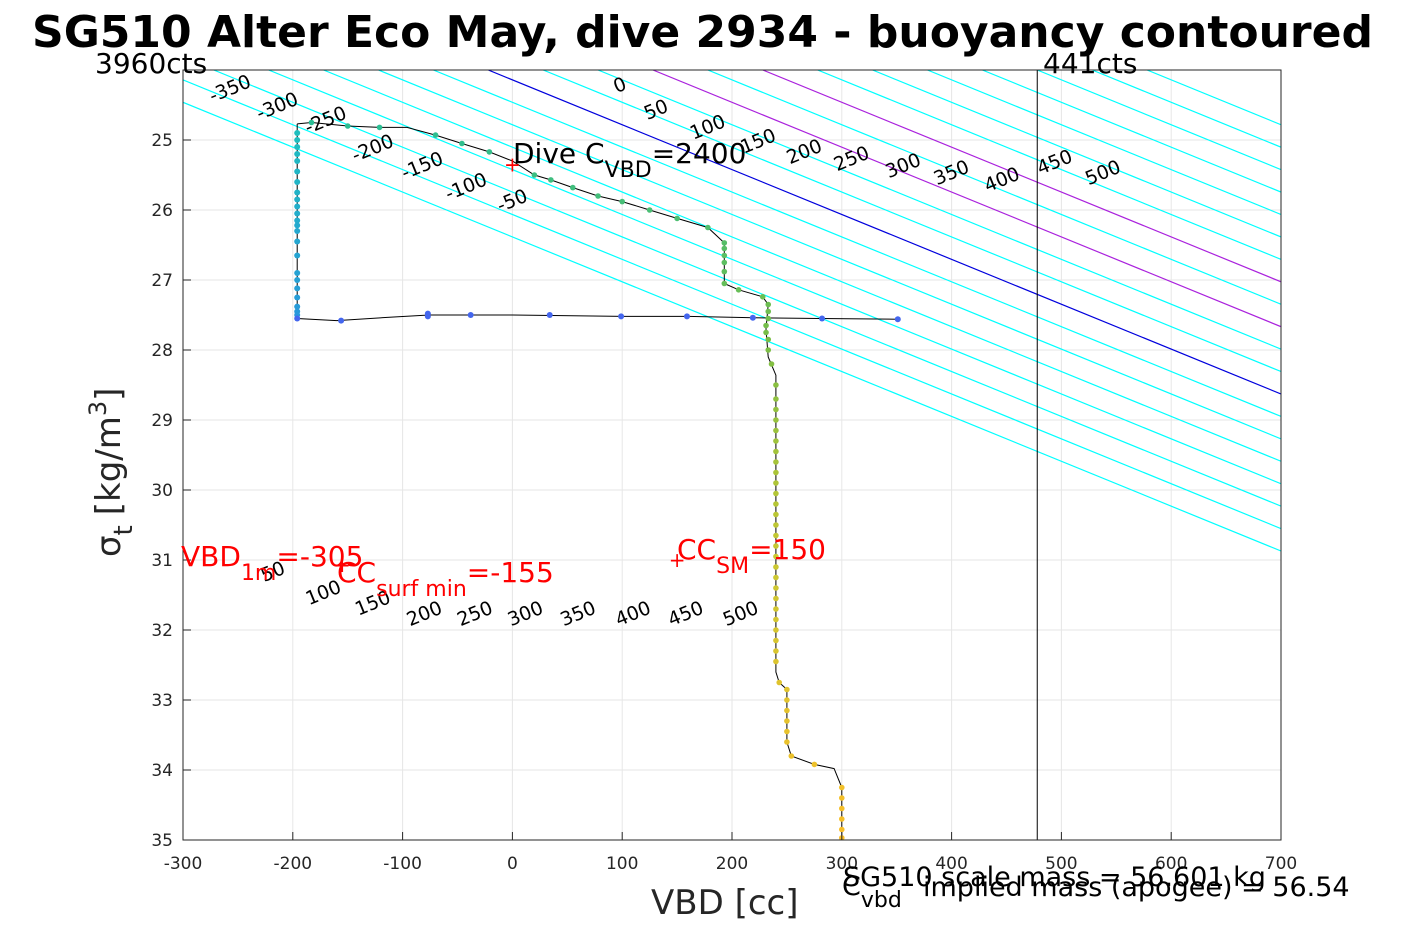 The width and height of the screenshot is (1417, 945). Describe the element at coordinates (277, 106) in the screenshot. I see `contour-label: -300` at that location.